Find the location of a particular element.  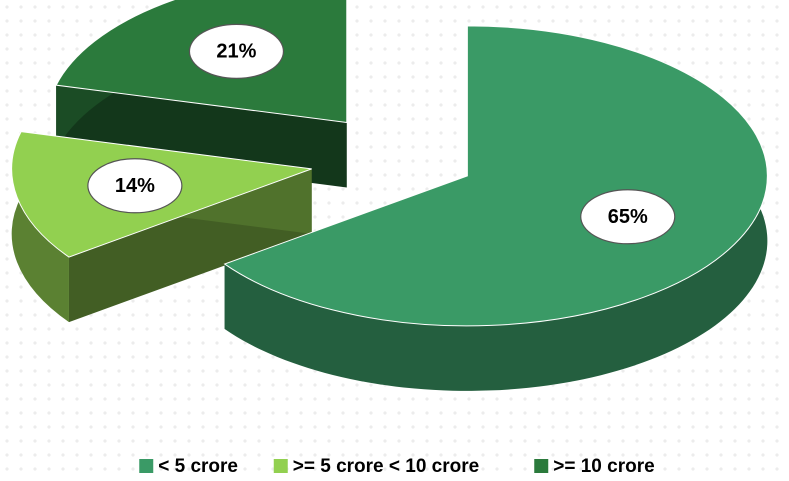

data-label: 21% is located at coordinates (236, 52).